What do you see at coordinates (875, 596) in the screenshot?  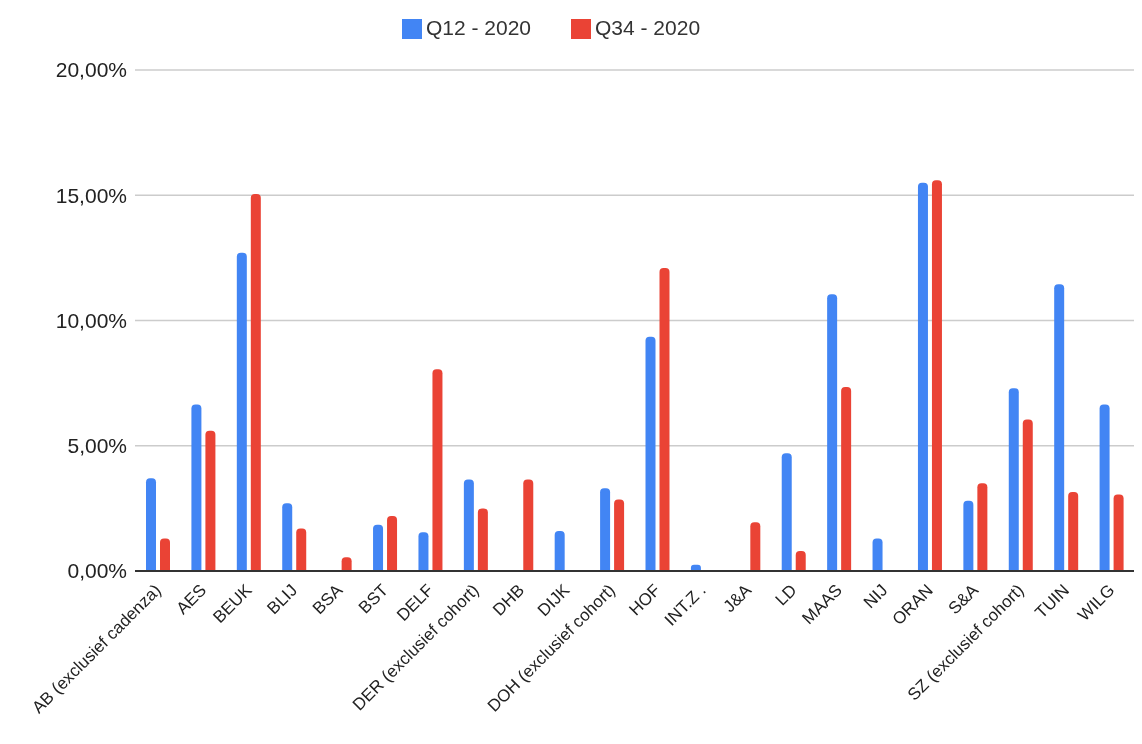 I see `x-tick-label: NIJ` at bounding box center [875, 596].